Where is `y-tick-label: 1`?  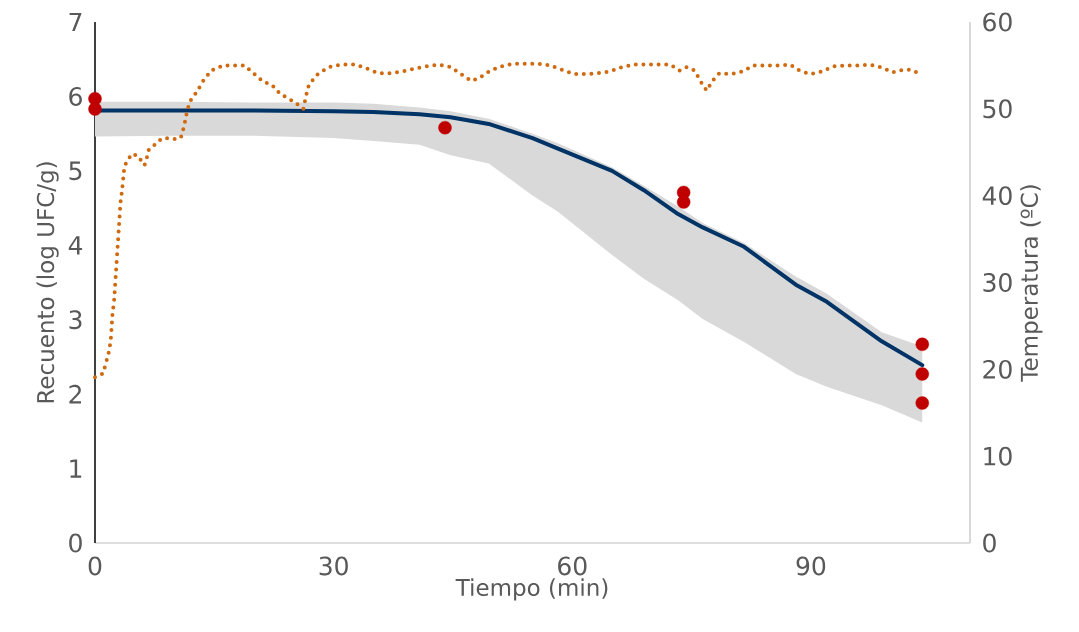
y-tick-label: 1 is located at coordinates (76, 468).